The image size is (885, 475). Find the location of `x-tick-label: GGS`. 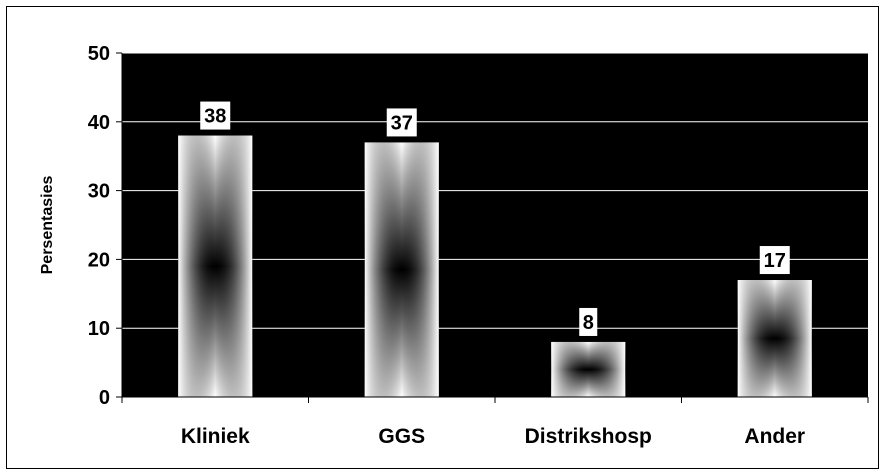

x-tick-label: GGS is located at coordinates (401, 436).